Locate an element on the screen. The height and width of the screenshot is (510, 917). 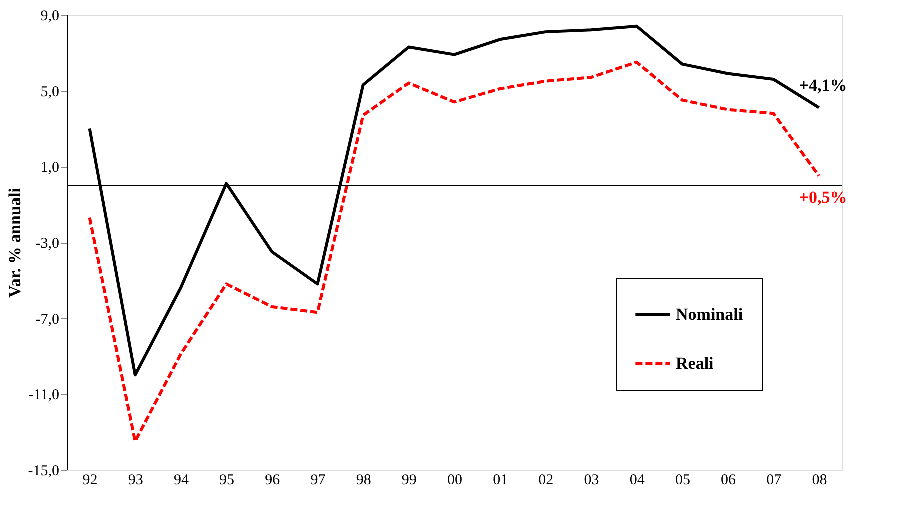
x-tick-label: 99 is located at coordinates (409, 480).